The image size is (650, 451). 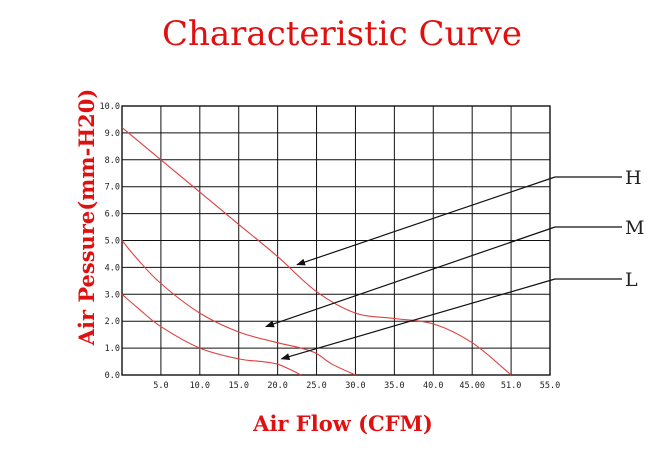 What do you see at coordinates (410, 277) in the screenshot?
I see `pointer-m-arrow` at bounding box center [410, 277].